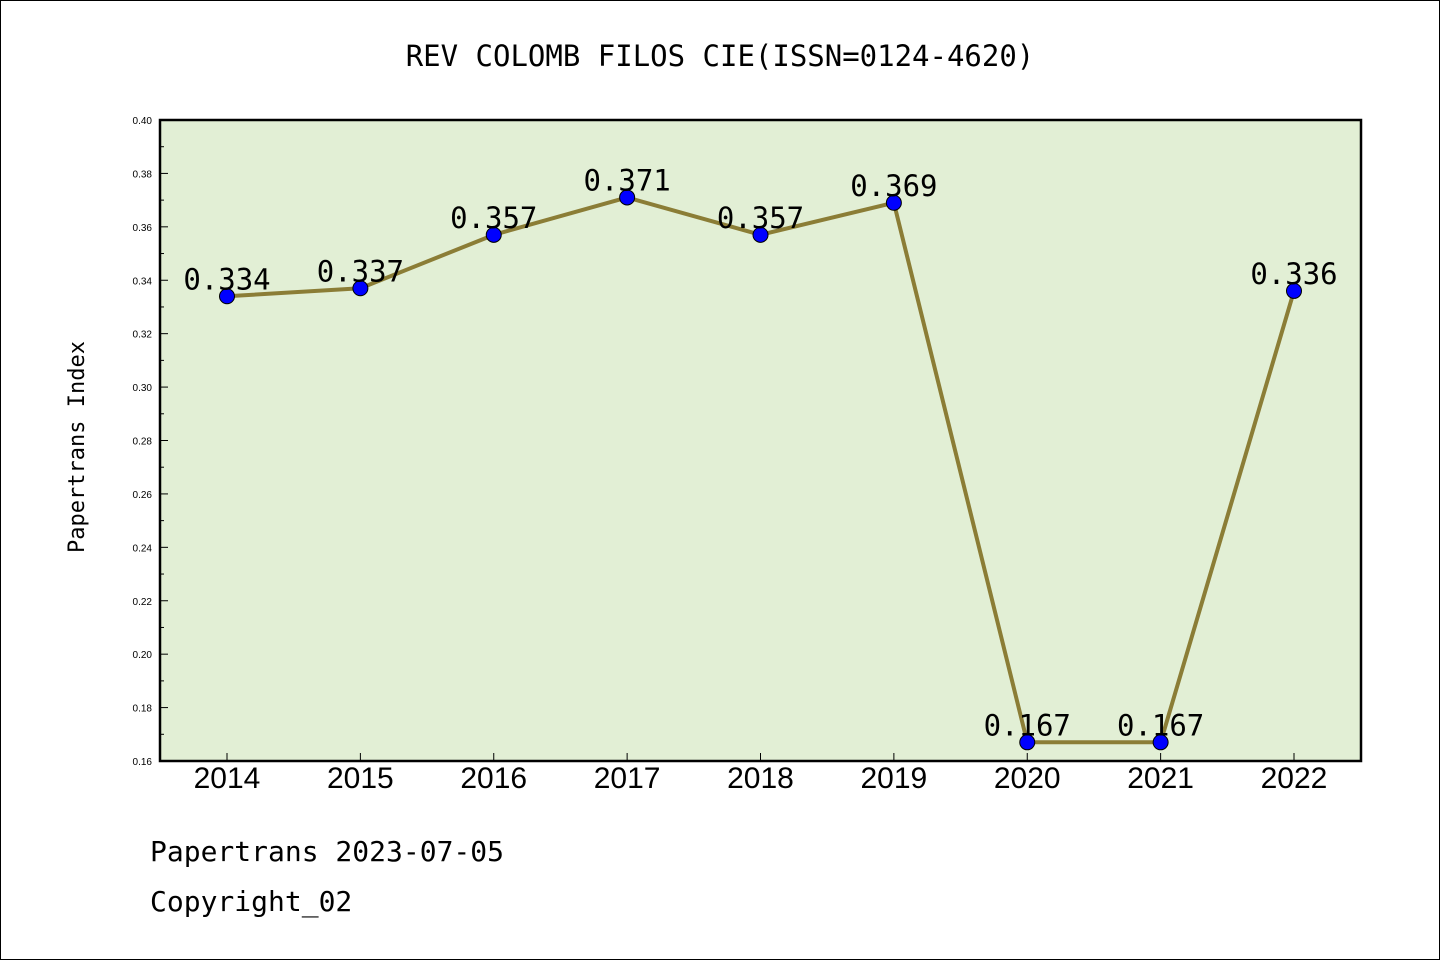 The width and height of the screenshot is (1440, 960). I want to click on x-tick-label: 2015, so click(360, 778).